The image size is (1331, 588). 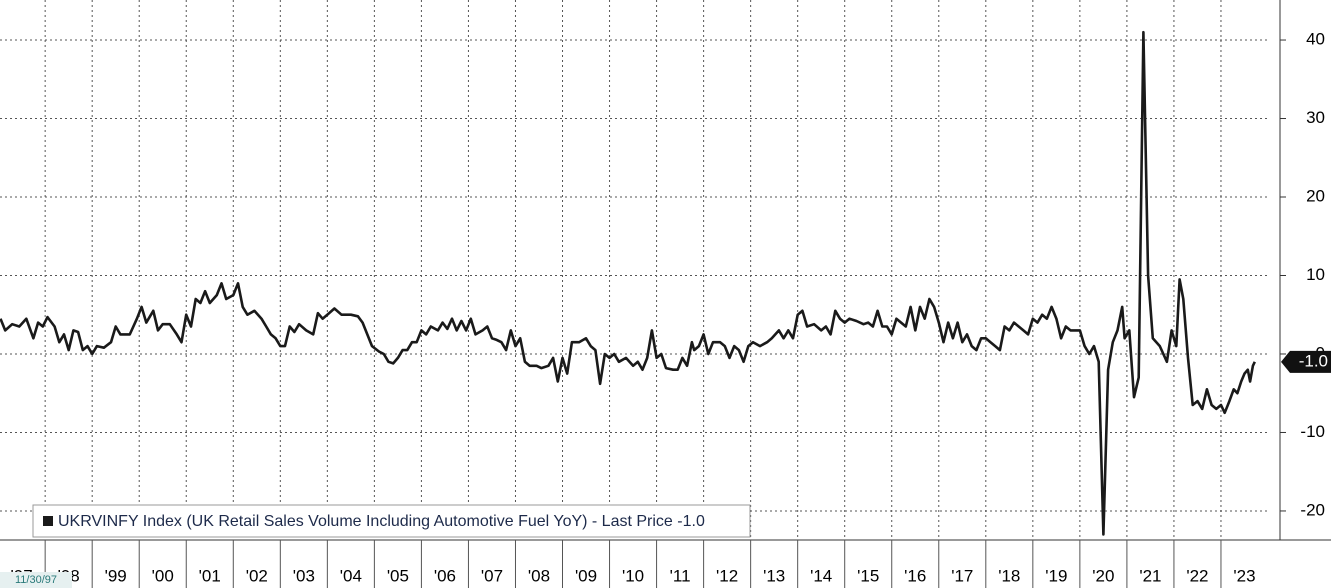 I want to click on x-tick-label: '99, so click(x=116, y=575).